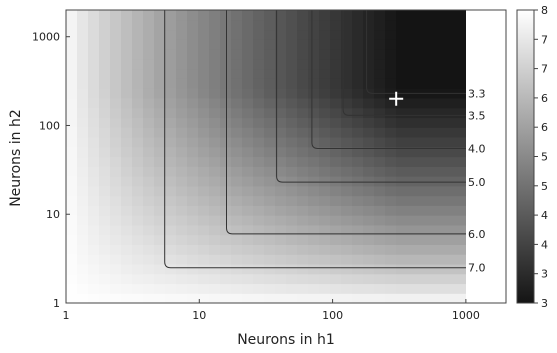 The height and width of the screenshot is (353, 557). Describe the element at coordinates (332, 315) in the screenshot. I see `x-tick-label: 100` at that location.